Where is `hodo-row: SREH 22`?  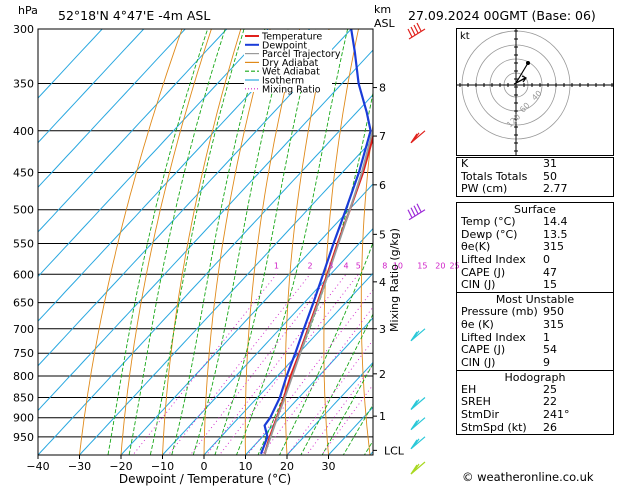
hodo-row: SREH 22 is located at coordinates (535, 402).